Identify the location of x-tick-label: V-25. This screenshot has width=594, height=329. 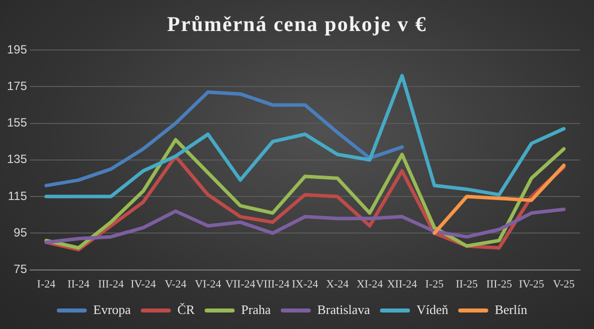
(564, 284).